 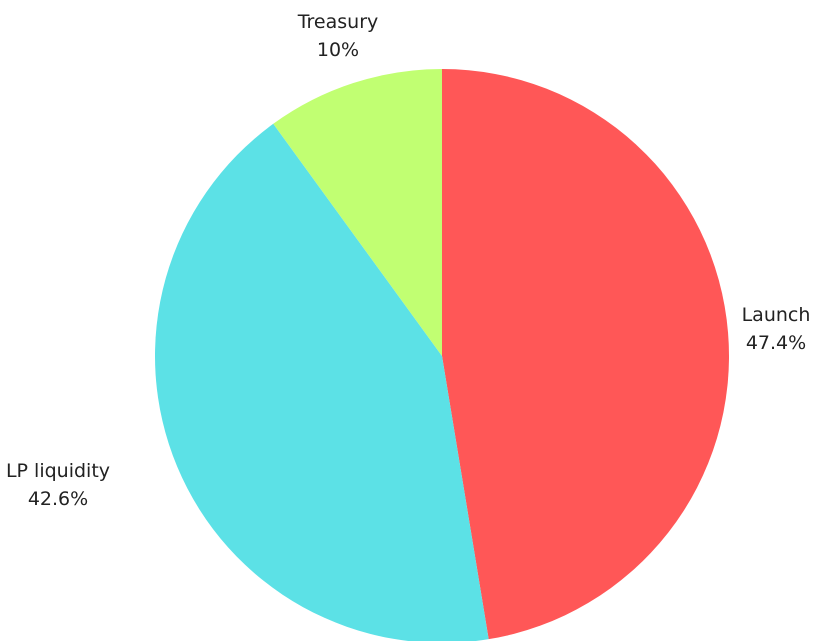 What do you see at coordinates (58, 485) in the screenshot?
I see `slice-label-lp-liquidity: LP liquidity 42.6%` at bounding box center [58, 485].